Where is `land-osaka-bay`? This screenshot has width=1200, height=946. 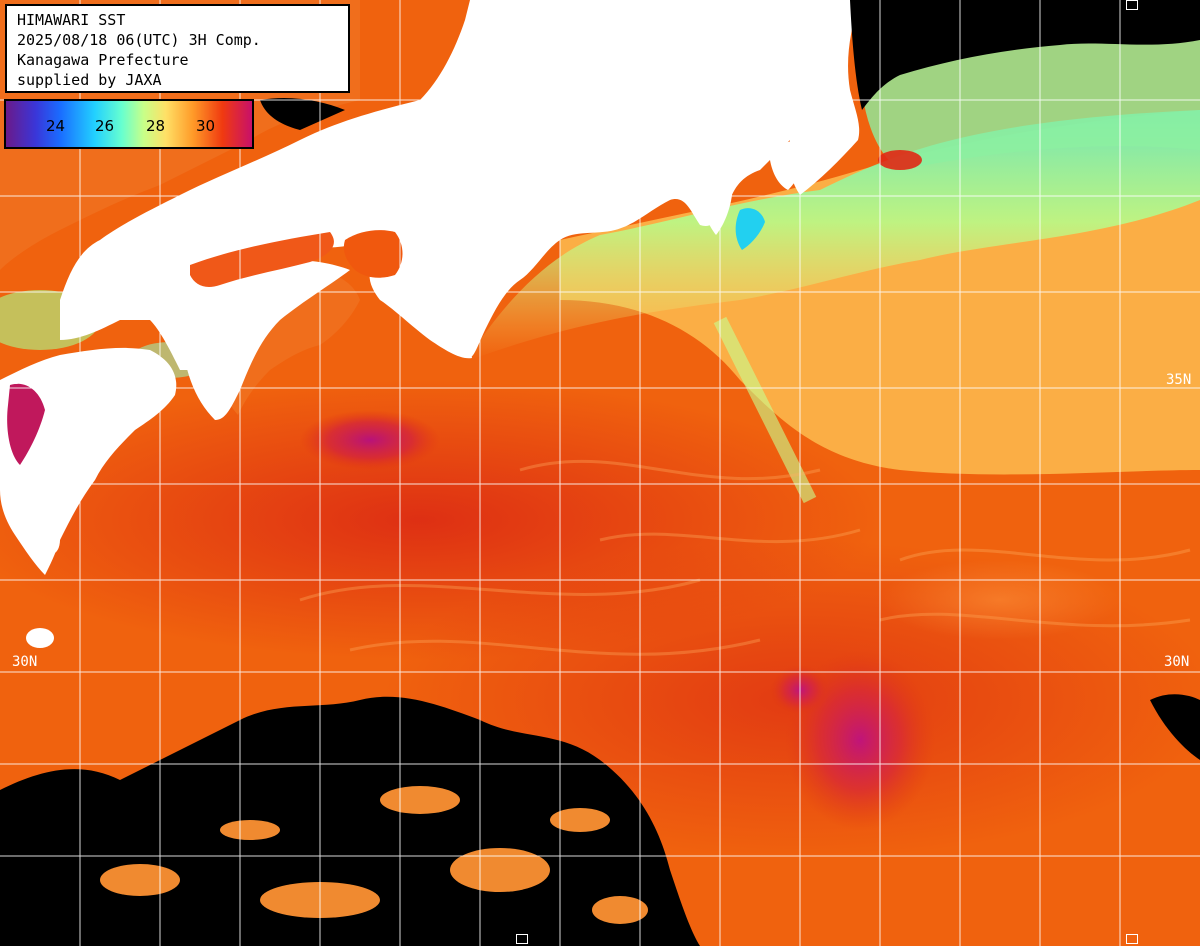
land-osaka-bay is located at coordinates (373, 254).